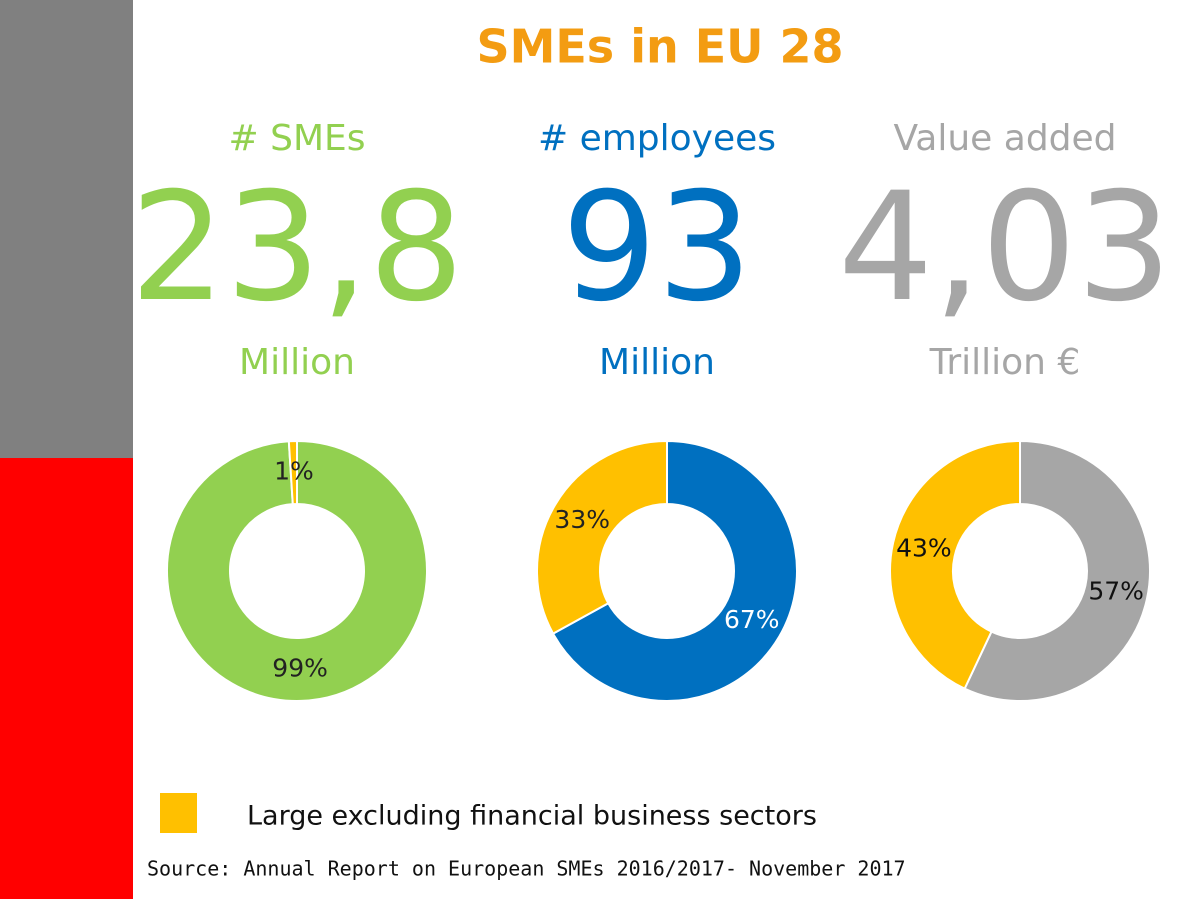 This screenshot has height=903, width=1200. I want to click on panel-figure: 93, so click(657, 248).